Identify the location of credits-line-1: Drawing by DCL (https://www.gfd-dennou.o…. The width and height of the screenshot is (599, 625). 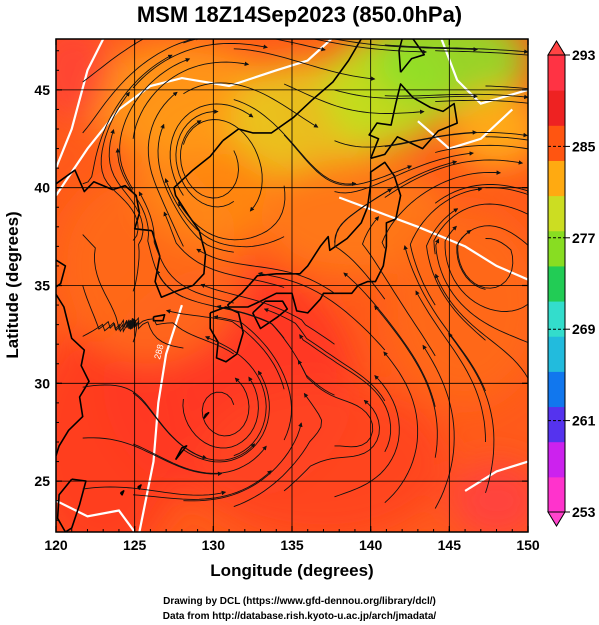
(299, 601).